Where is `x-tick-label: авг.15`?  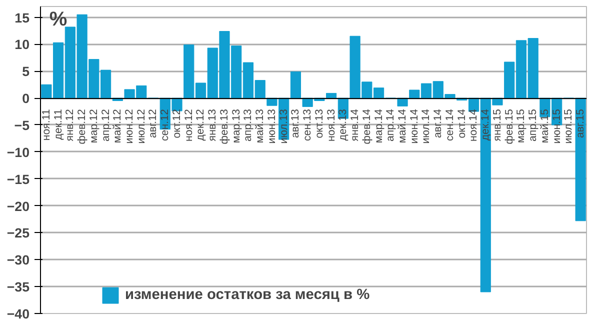
x-tick-label: авг.15 is located at coordinates (580, 123).